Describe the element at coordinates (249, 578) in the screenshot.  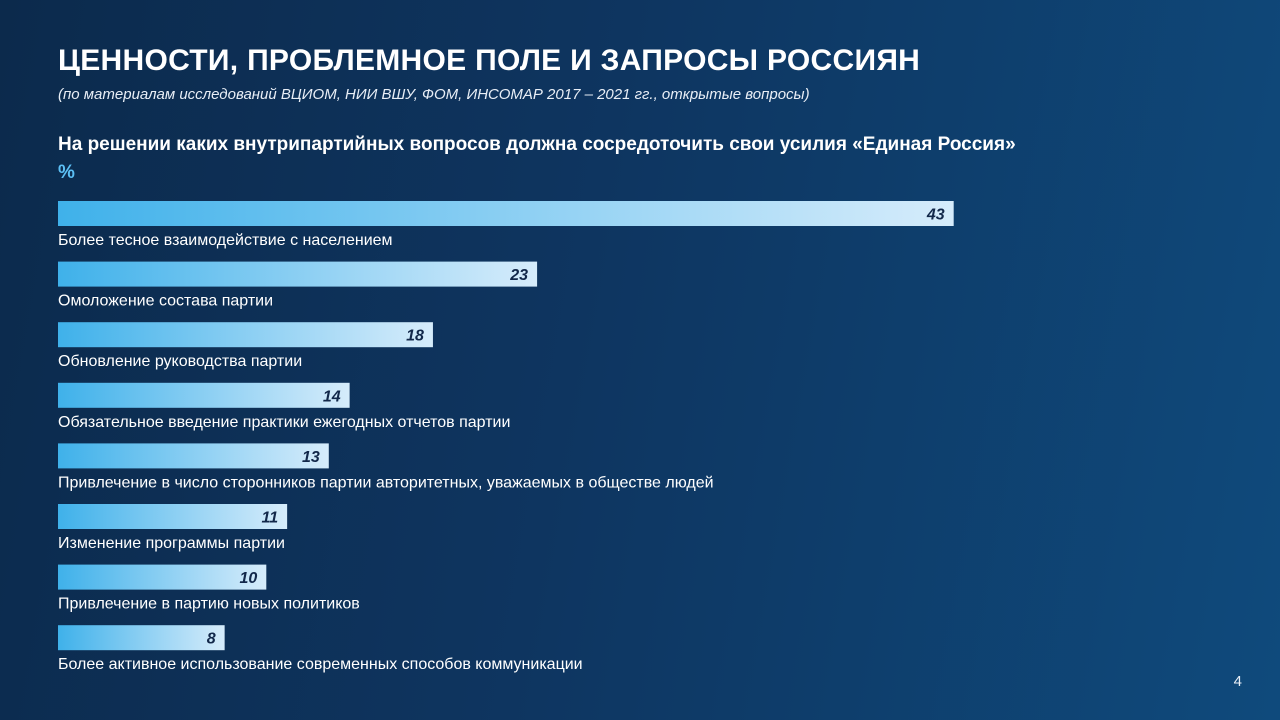
I see `bar-value-label: 10` at that location.